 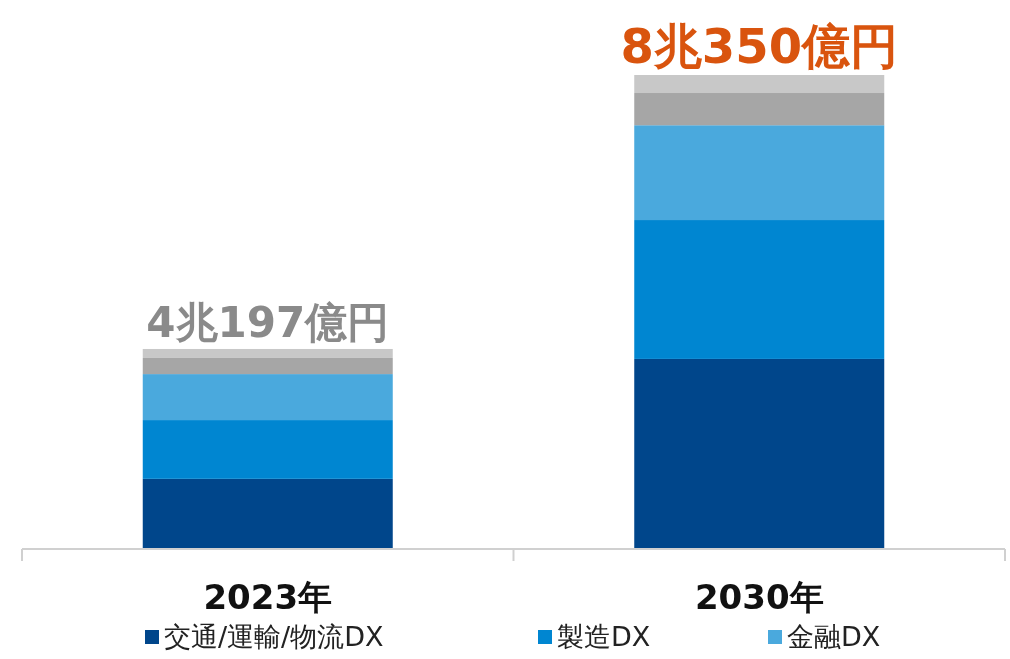 What do you see at coordinates (274, 636) in the screenshot?
I see `legend-label: 交通/運輸/物流DX` at bounding box center [274, 636].